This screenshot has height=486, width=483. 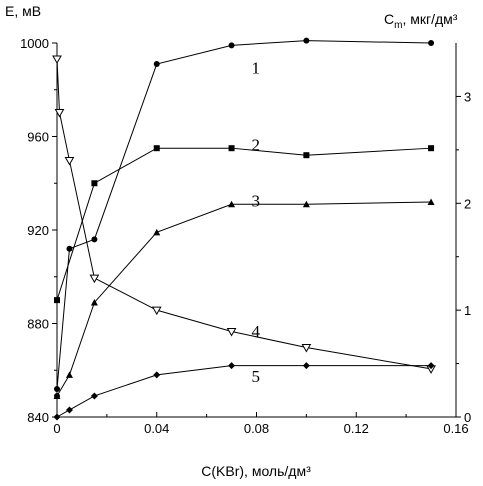 What do you see at coordinates (398, 25) in the screenshot?
I see `y-axis-right-title-sub: m` at bounding box center [398, 25].